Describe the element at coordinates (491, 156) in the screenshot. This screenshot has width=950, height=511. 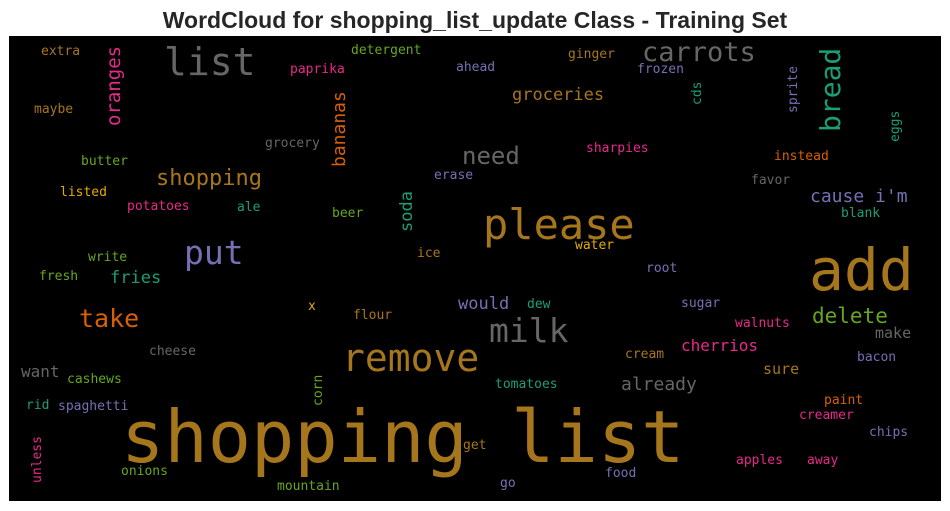
I see `wordcloud-word: need` at that location.